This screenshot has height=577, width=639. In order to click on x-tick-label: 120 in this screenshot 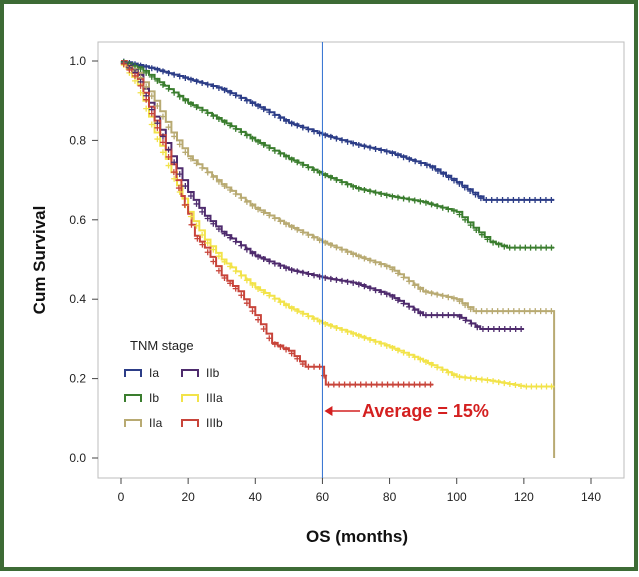, I will do `click(524, 497)`.